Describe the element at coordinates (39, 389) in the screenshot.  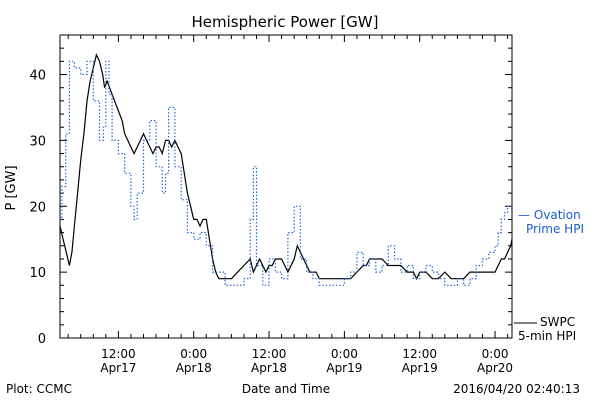
I see `footer-credit: Plot: CCMC` at that location.